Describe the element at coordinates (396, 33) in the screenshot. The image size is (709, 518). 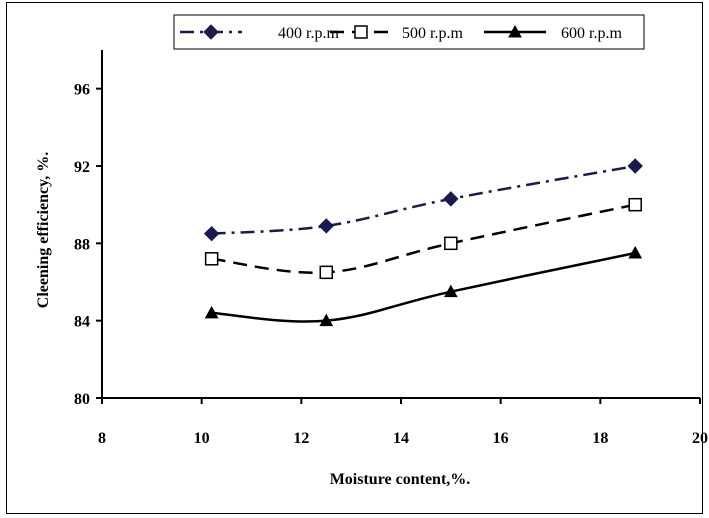
I see `legend-item: 500 r.p.m` at that location.